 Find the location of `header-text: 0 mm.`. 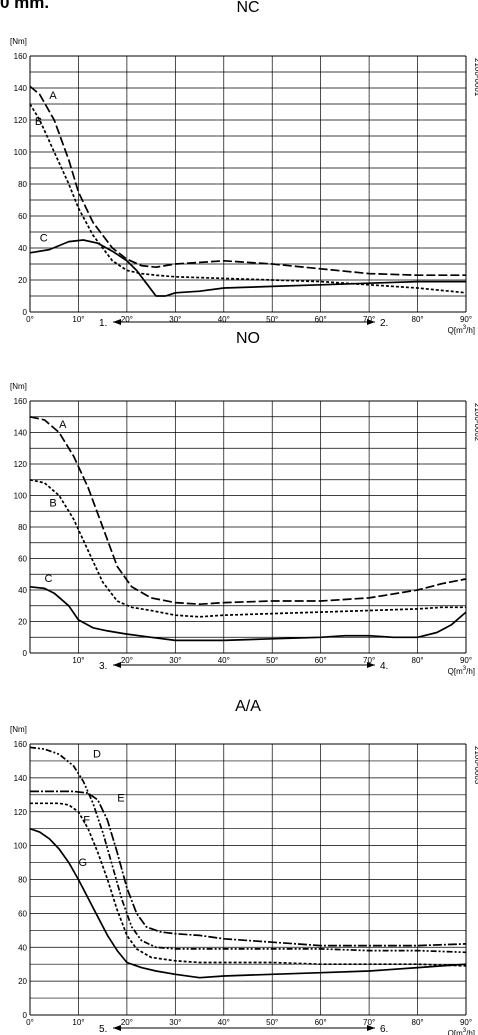

header-text: 0 mm. is located at coordinates (25, 6).